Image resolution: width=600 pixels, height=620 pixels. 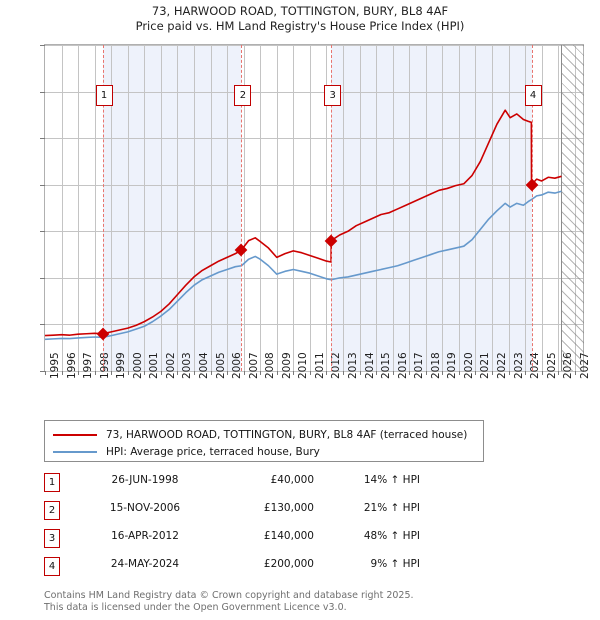 I want to click on row-hpi-delta: 14% ↑ HPI, so click(x=391, y=480).